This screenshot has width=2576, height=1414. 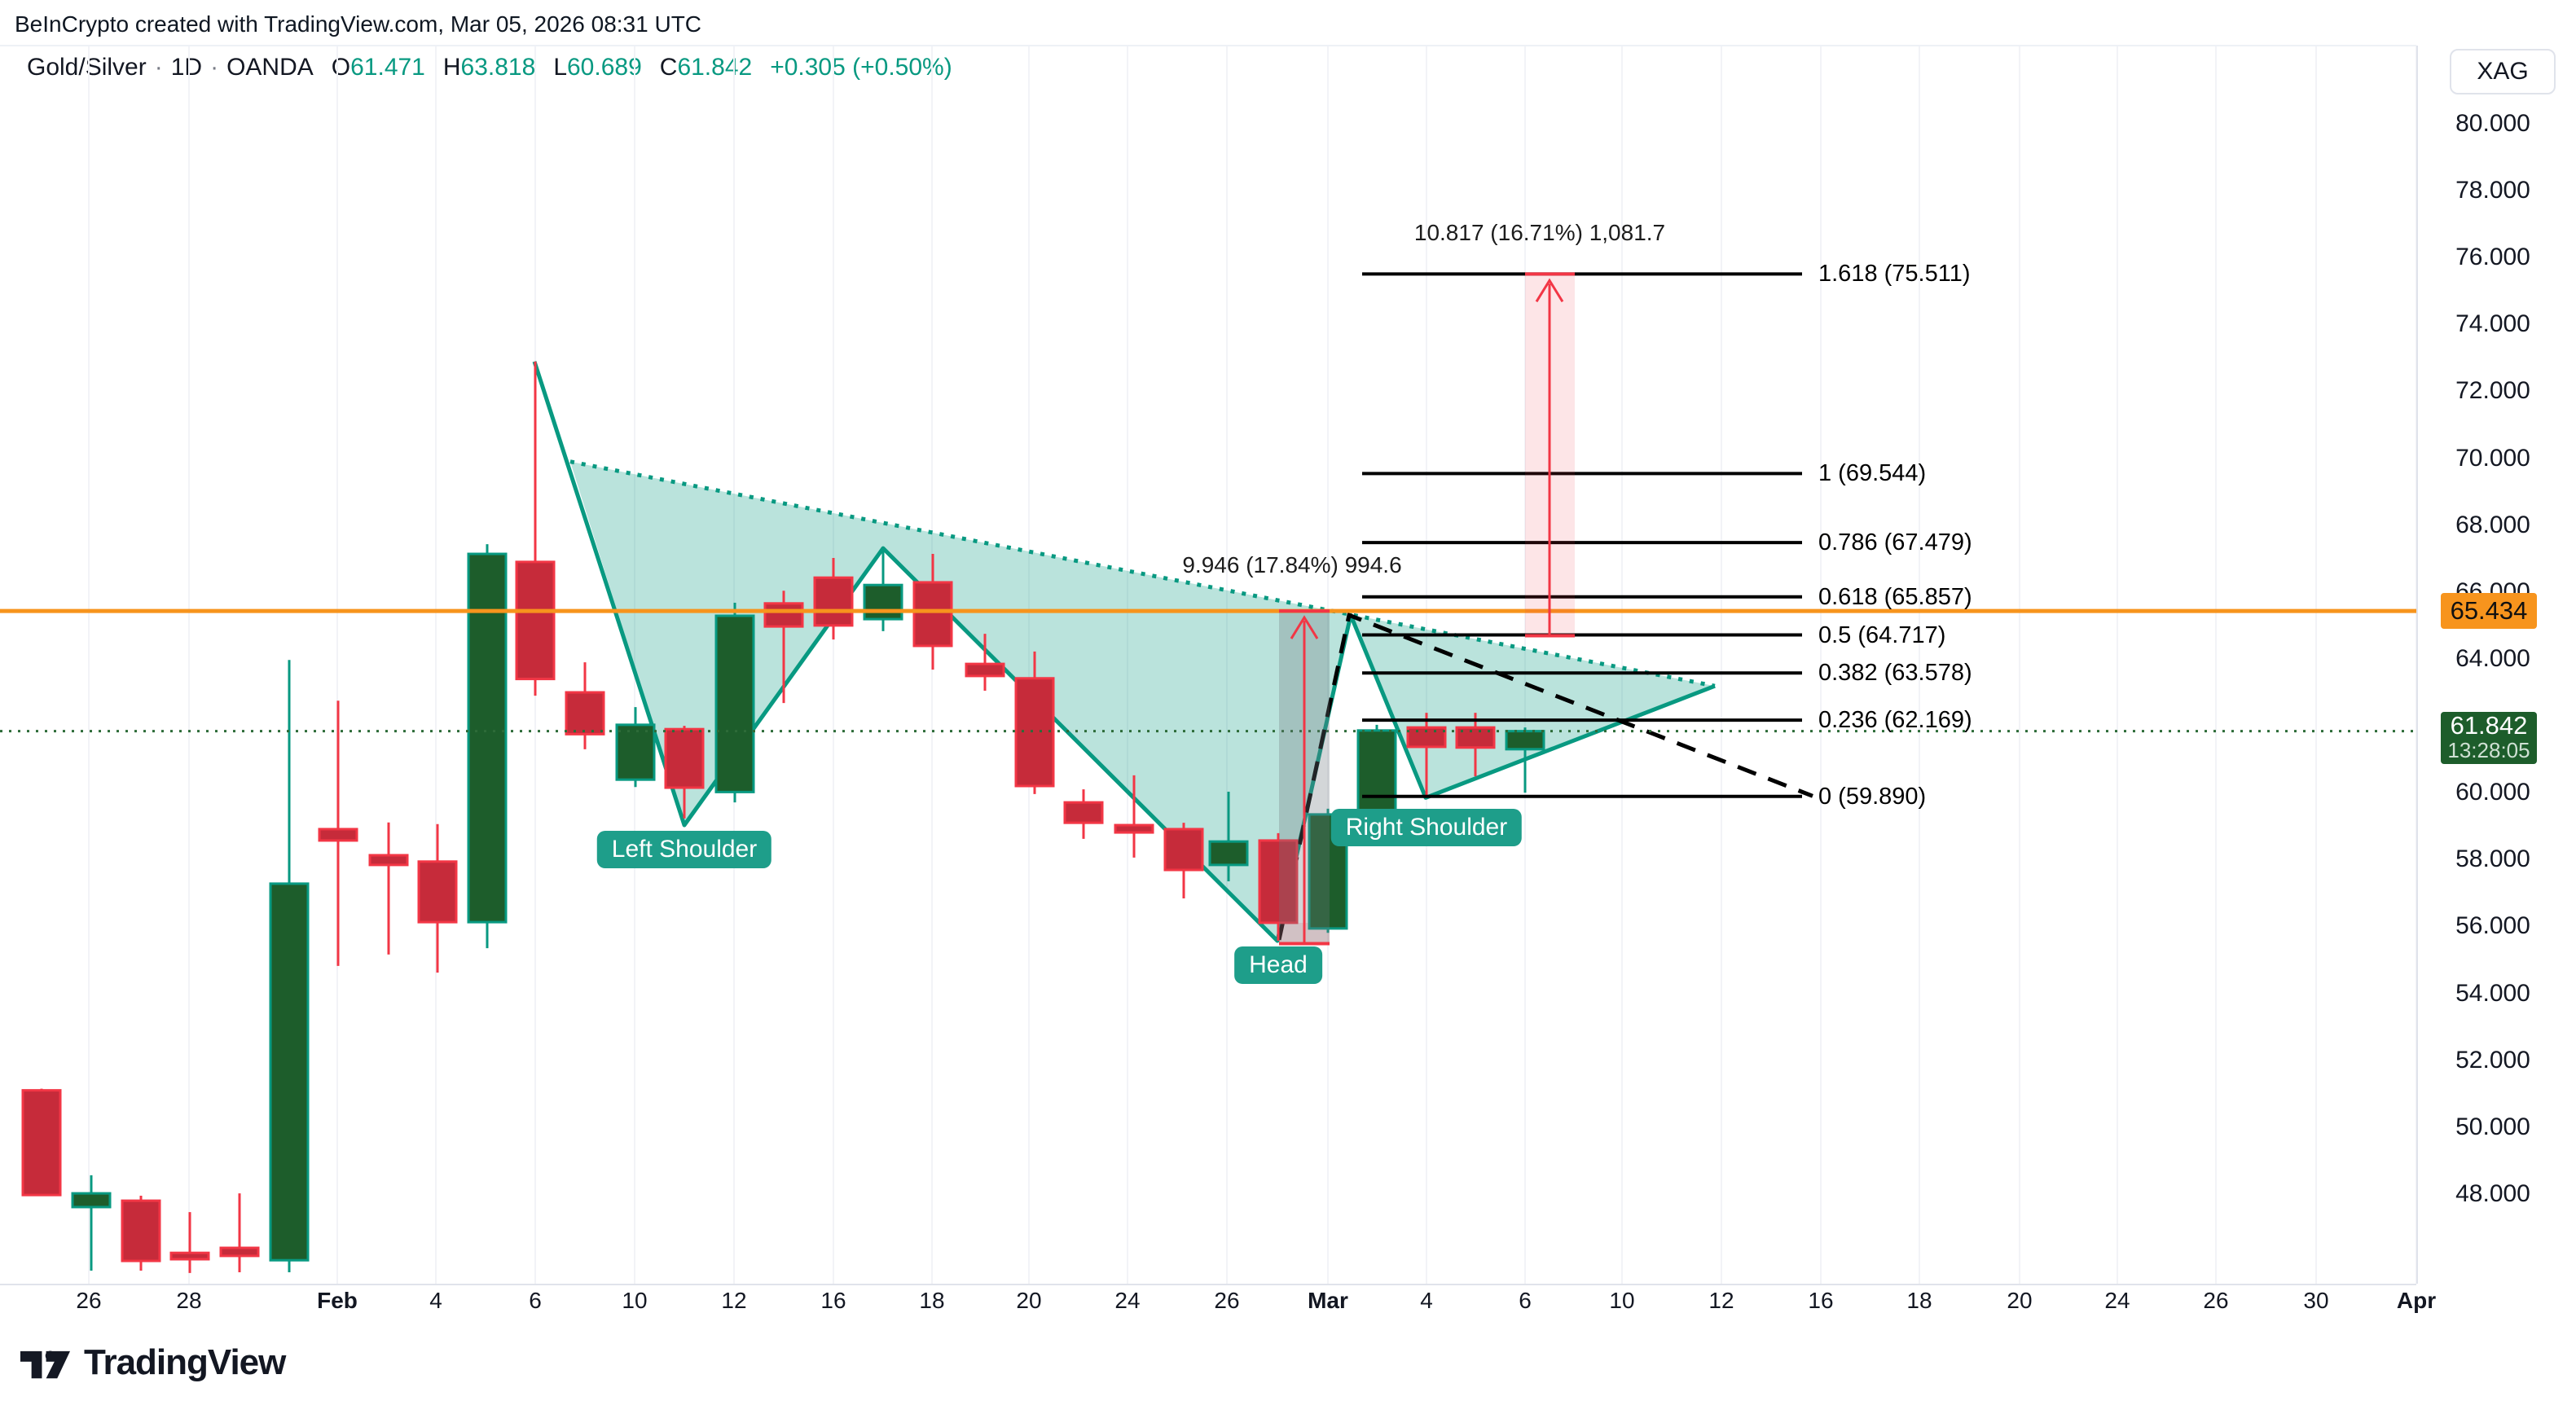 What do you see at coordinates (2492, 1193) in the screenshot?
I see `price-tick-48.000: 48.000` at bounding box center [2492, 1193].